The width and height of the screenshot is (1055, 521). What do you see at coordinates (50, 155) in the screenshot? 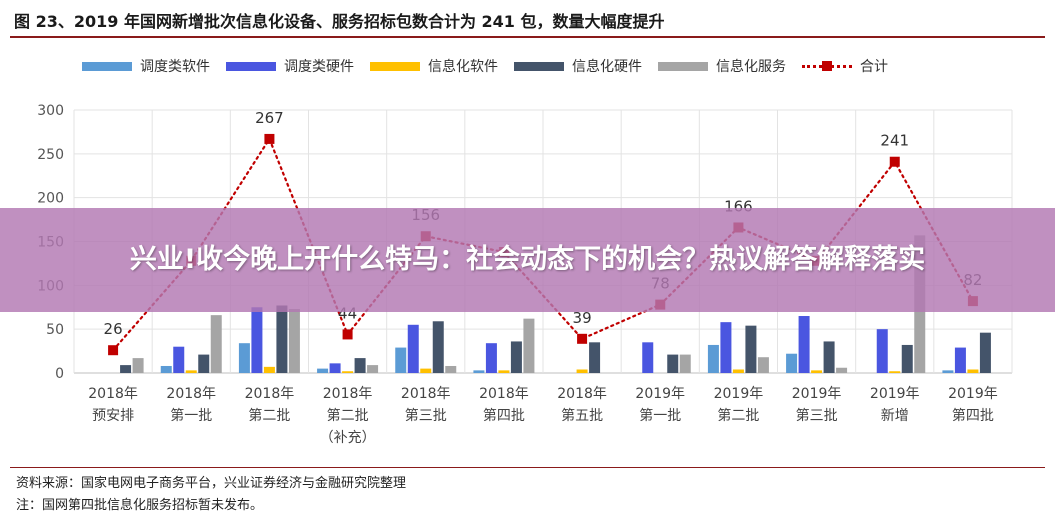
I see `y-tick-label: 250` at bounding box center [50, 155].